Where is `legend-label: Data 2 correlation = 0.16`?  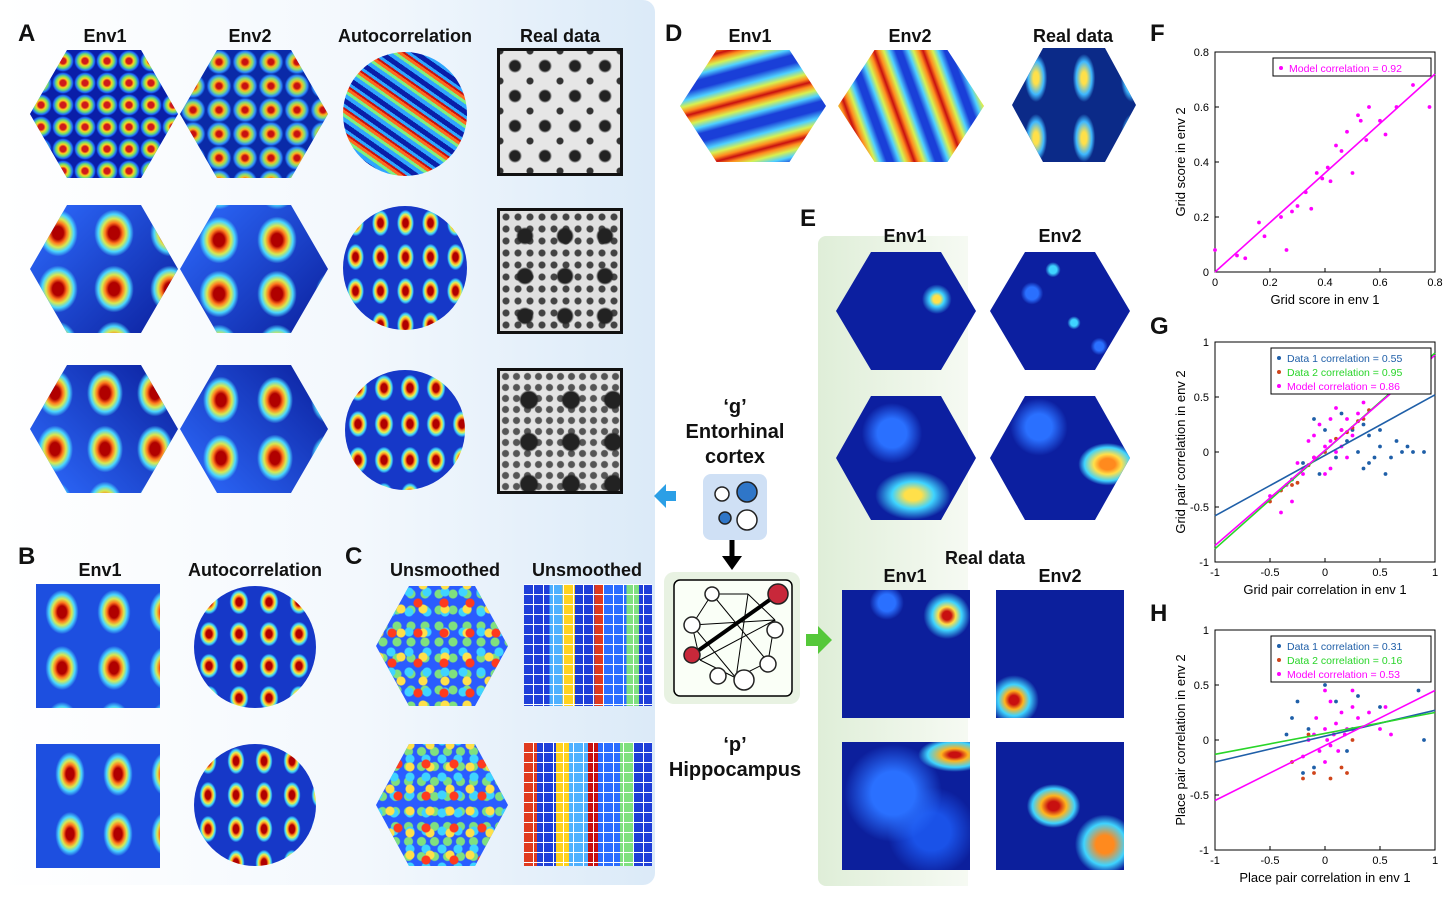 legend-label: Data 2 correlation = 0.16 is located at coordinates (1344, 661).